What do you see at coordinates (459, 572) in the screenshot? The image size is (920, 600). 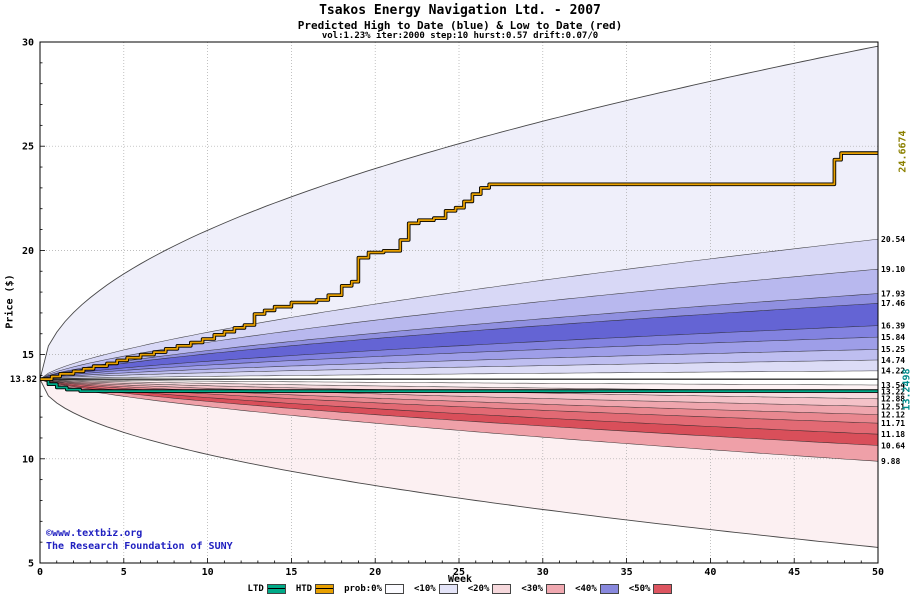 I see `x-tick-label: 25` at bounding box center [459, 572].